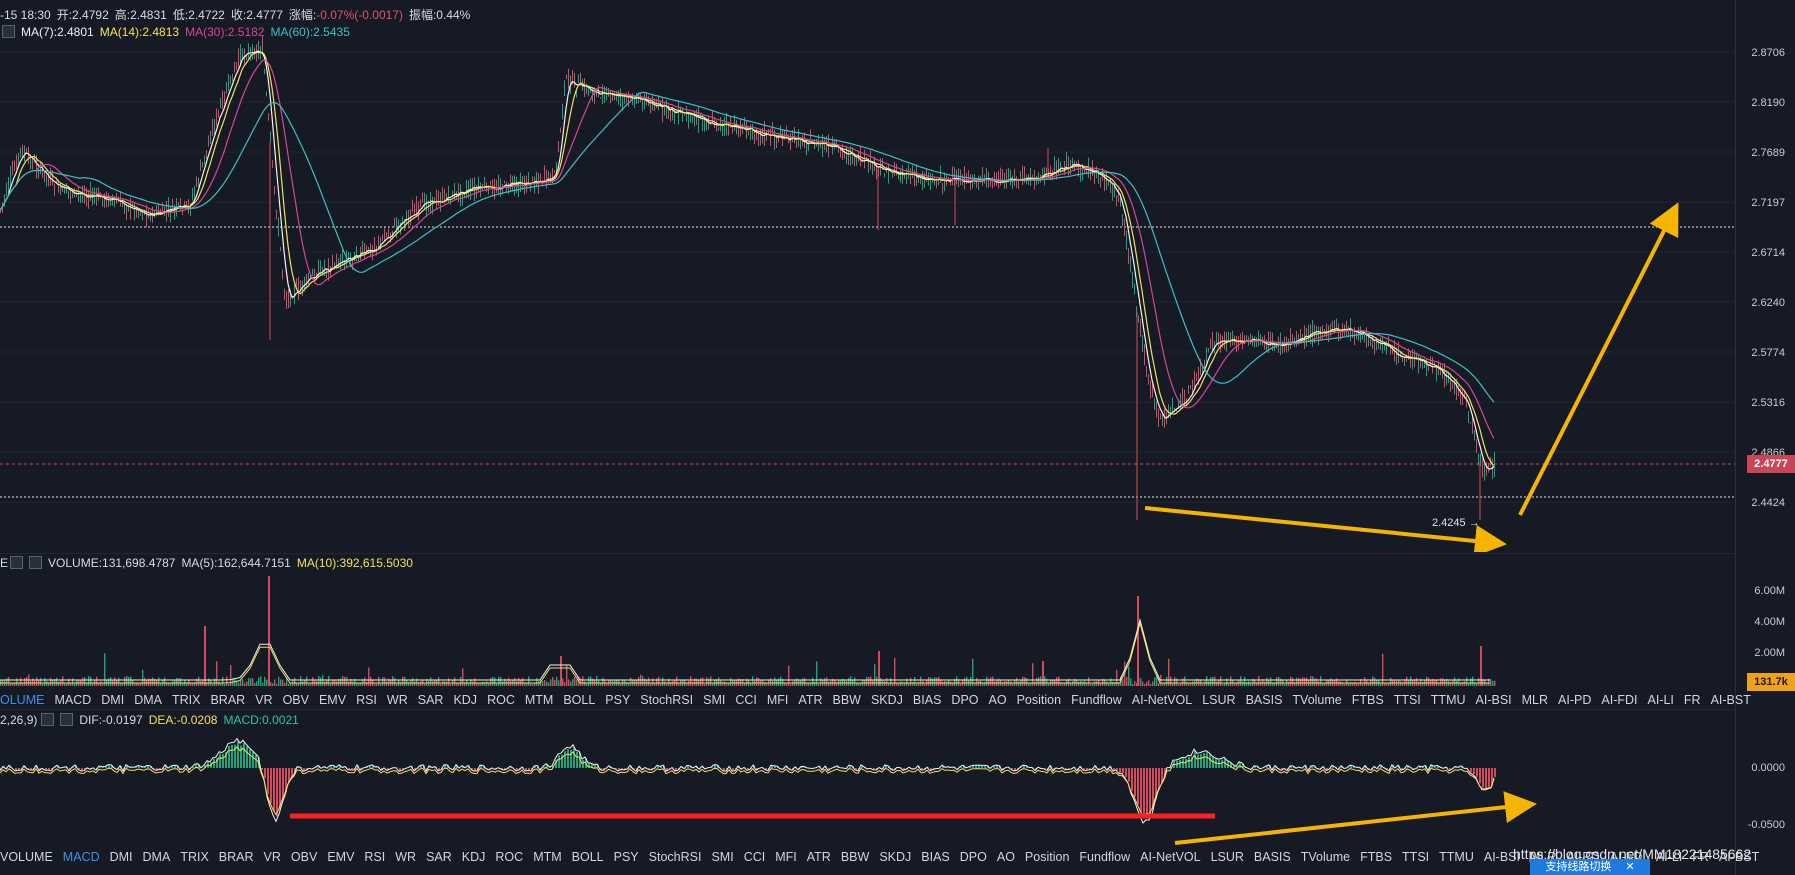 This screenshot has width=1795, height=875. What do you see at coordinates (1768, 203) in the screenshot?
I see `price-tick: 2.7197` at bounding box center [1768, 203].